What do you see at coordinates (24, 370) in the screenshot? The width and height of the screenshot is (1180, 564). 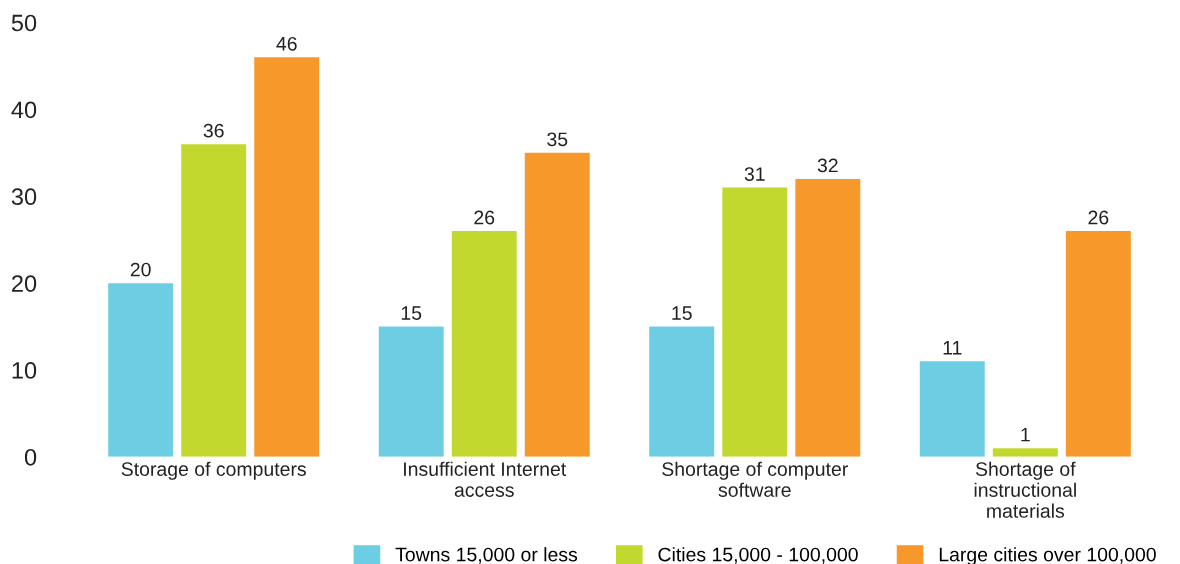 I see `y-tick-label: 10` at bounding box center [24, 370].